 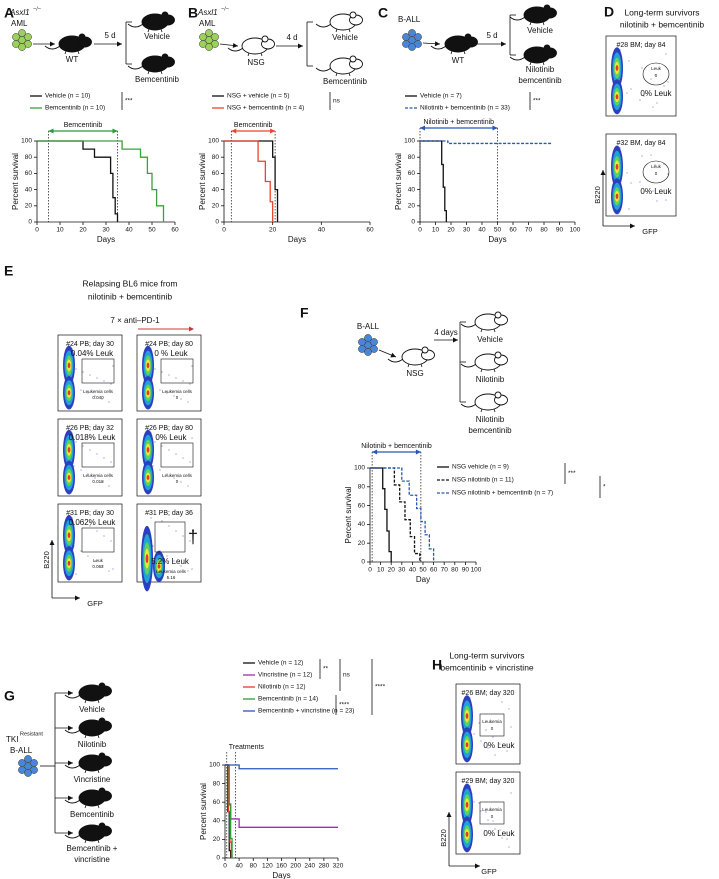 What do you see at coordinates (130, 283) in the screenshot?
I see `panel-title: Relapsing BL6 mice from` at bounding box center [130, 283].